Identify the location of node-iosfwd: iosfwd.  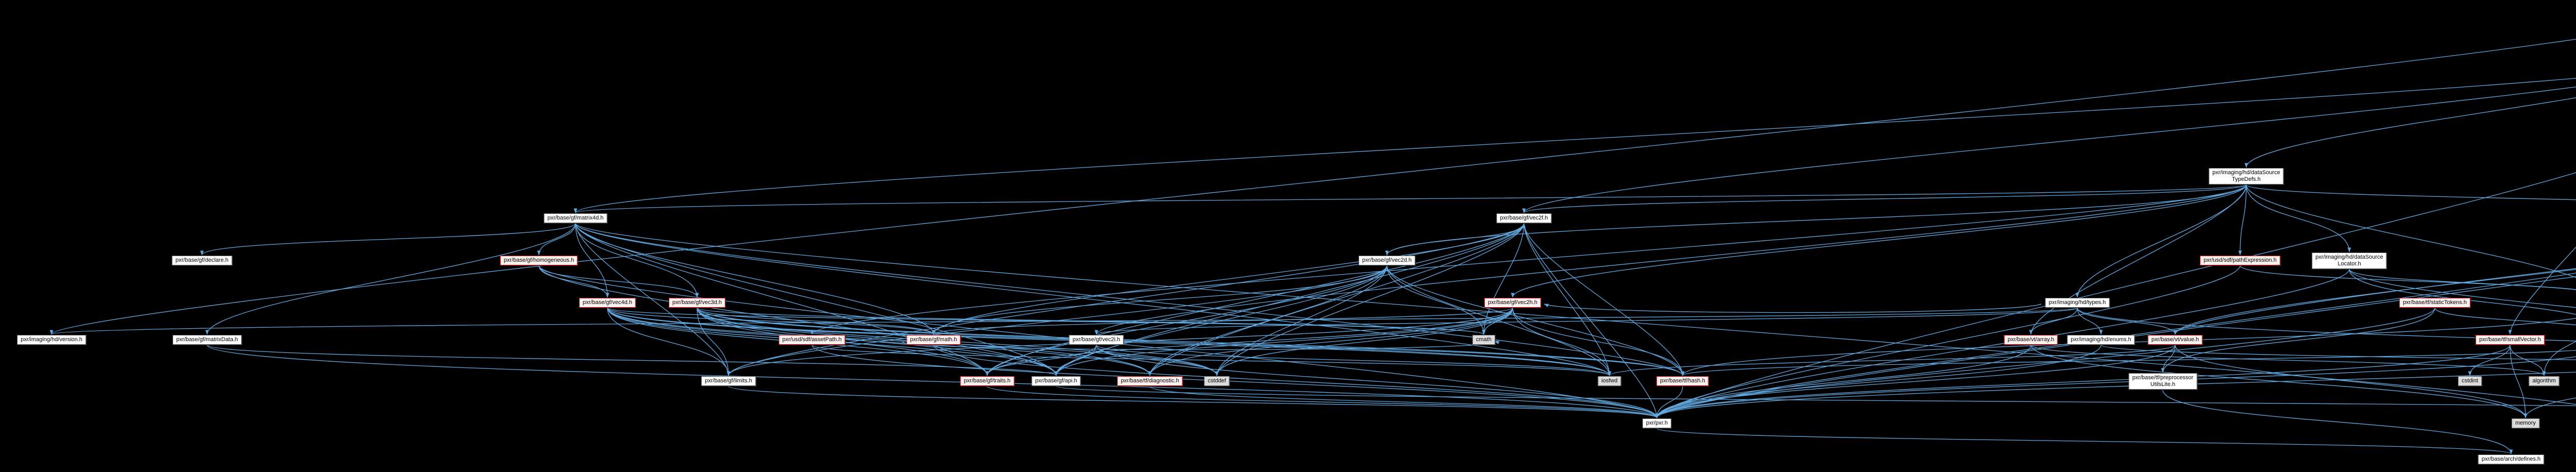
(1609, 381).